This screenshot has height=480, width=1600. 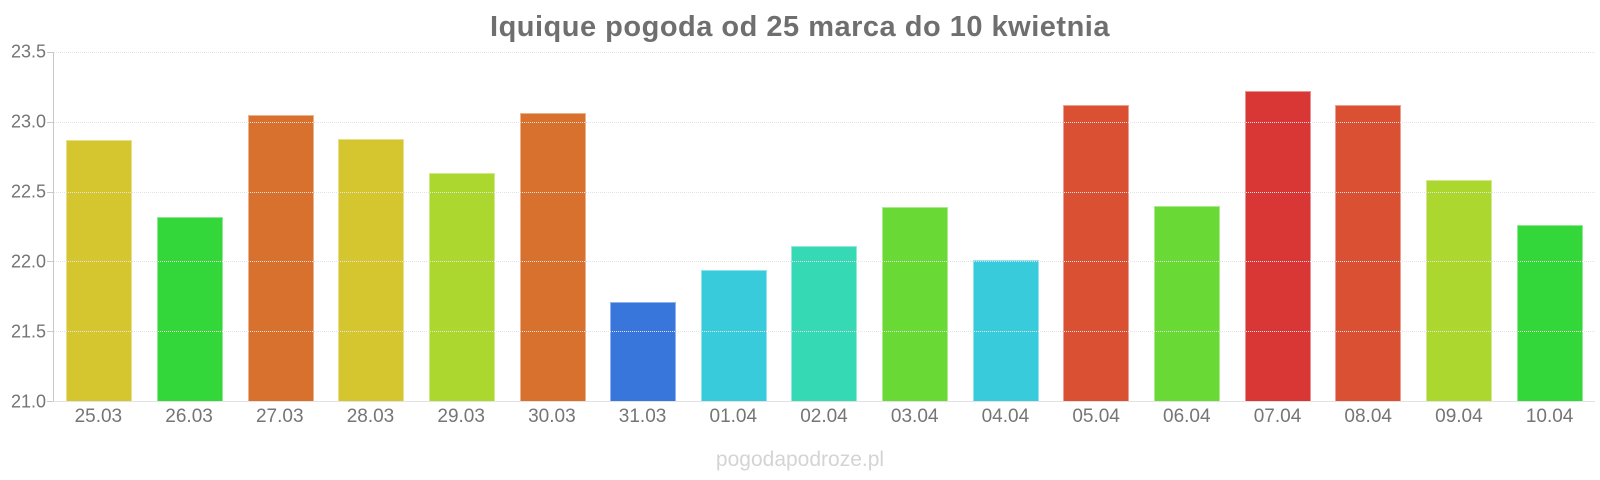 I want to click on y-axis-tick-label: 23.5, so click(x=28, y=51).